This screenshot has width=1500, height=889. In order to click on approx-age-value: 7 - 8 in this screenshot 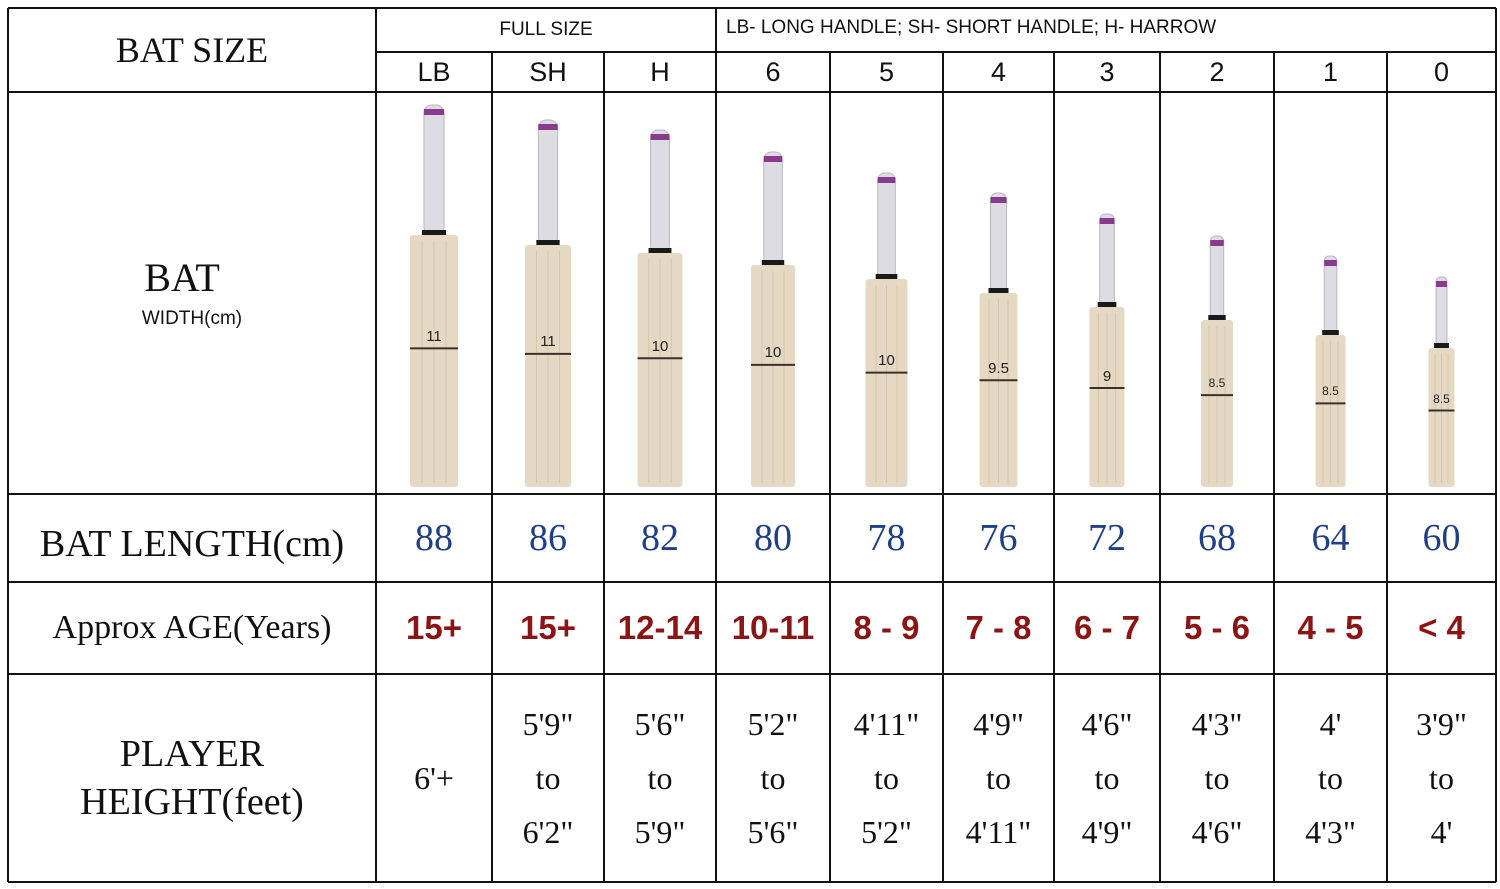, I will do `click(998, 627)`.